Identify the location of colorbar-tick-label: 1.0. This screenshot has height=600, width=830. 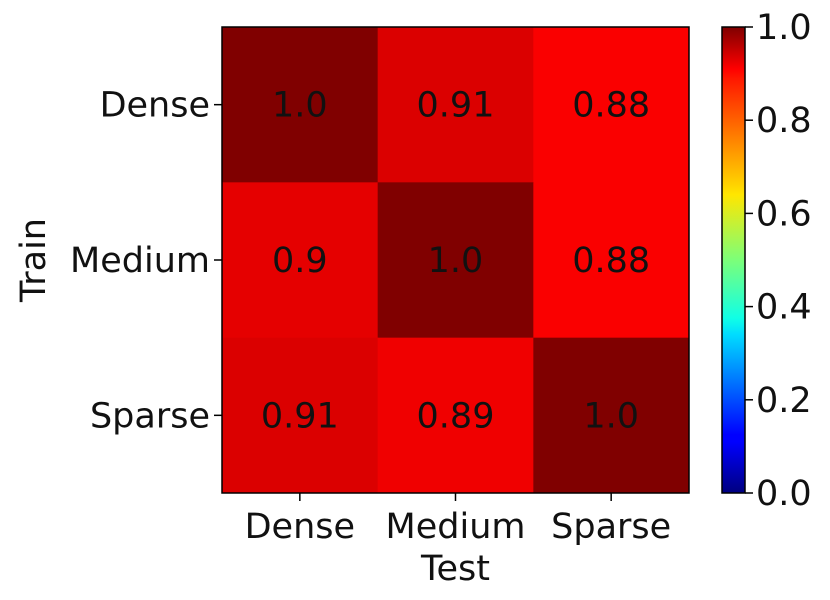
(784, 28).